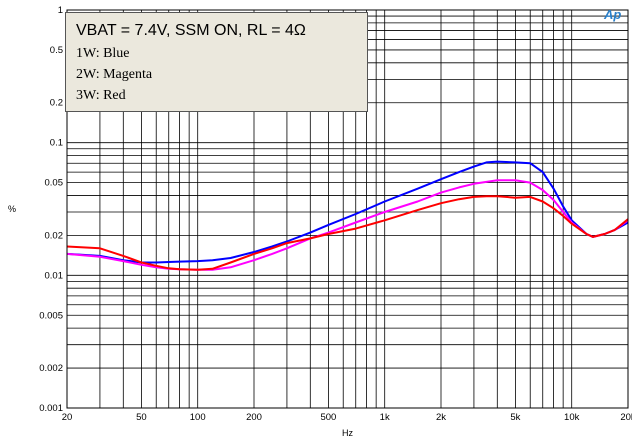  I want to click on x-tick-label: 10k, so click(572, 417).